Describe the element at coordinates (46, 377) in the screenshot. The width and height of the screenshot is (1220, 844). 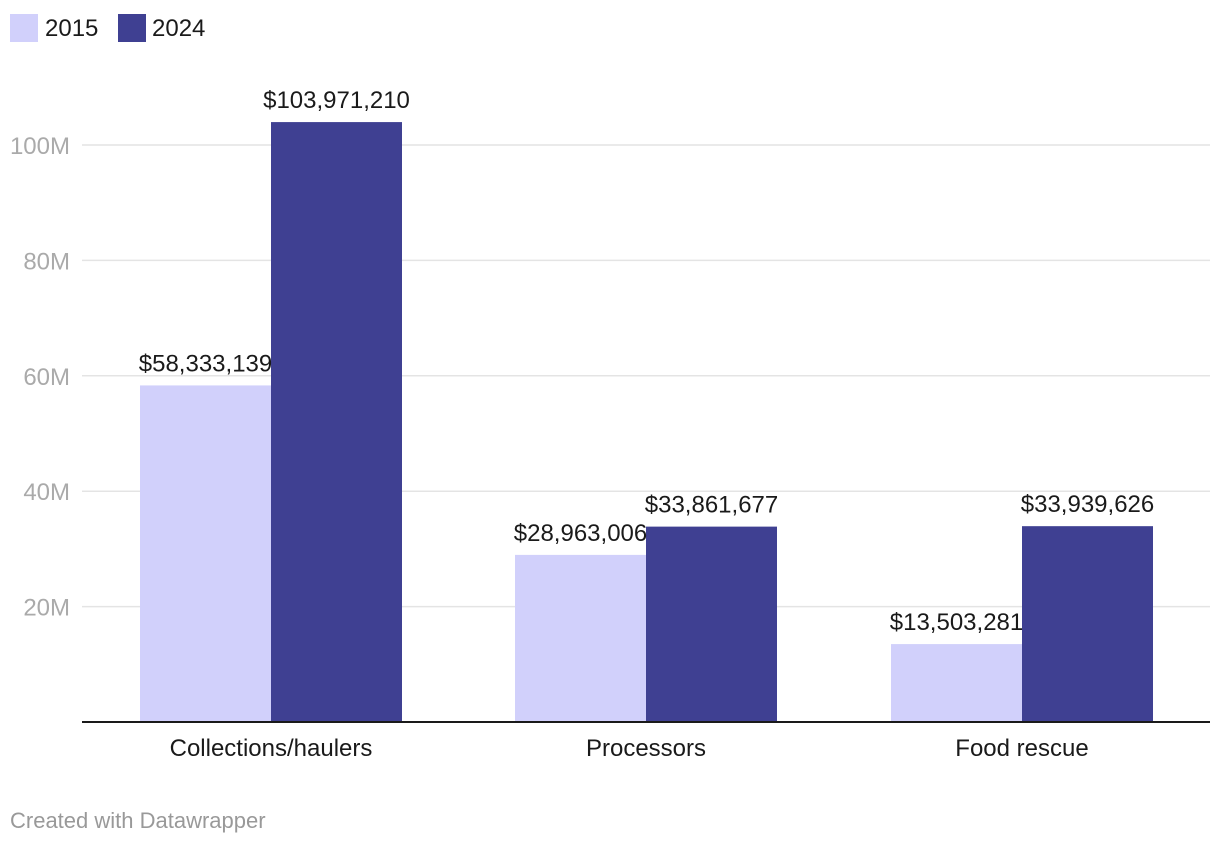
I see `y-tick-label: 60M` at that location.